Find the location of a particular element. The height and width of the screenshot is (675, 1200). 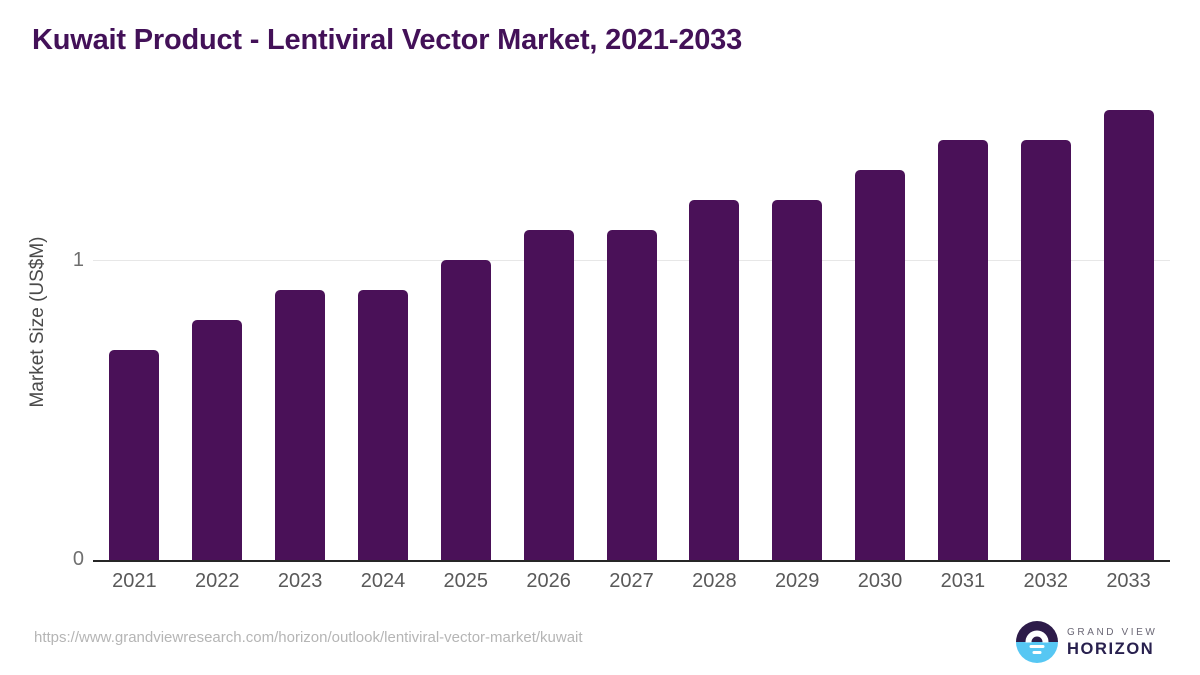

horizon-sun-icon is located at coordinates (1037, 642).